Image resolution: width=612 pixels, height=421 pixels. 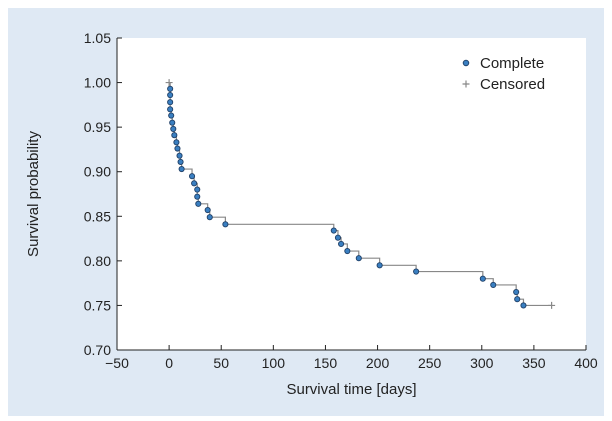 I want to click on y-tick-label-0: 0.70, so click(x=97, y=350).